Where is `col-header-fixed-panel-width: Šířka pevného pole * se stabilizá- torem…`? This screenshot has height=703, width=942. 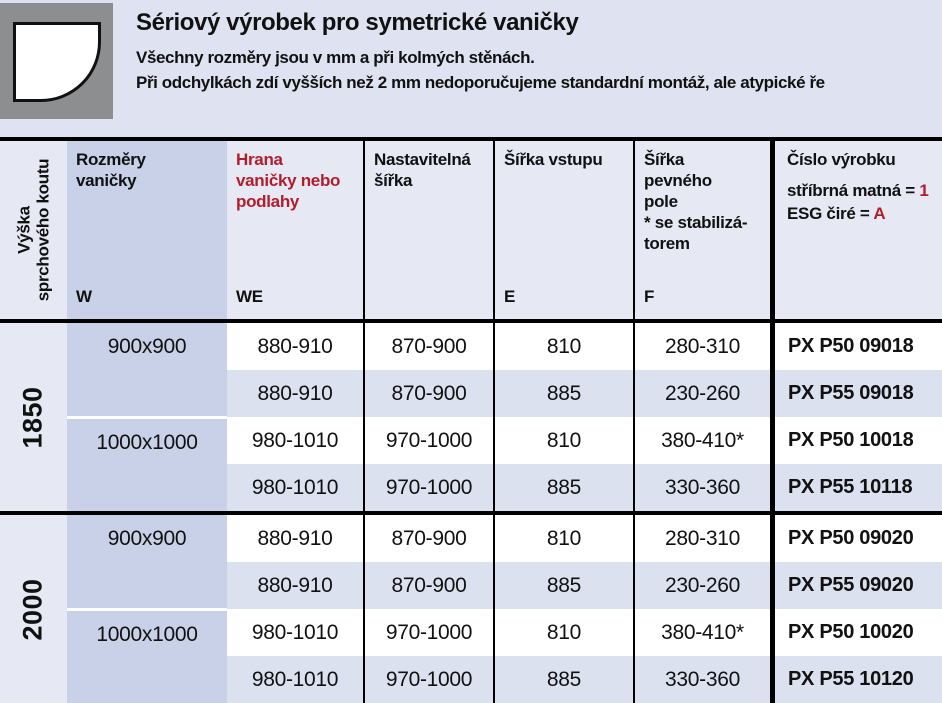
col-header-fixed-panel-width: Šířka pevného pole * se stabilizá- torem… is located at coordinates (701, 230).